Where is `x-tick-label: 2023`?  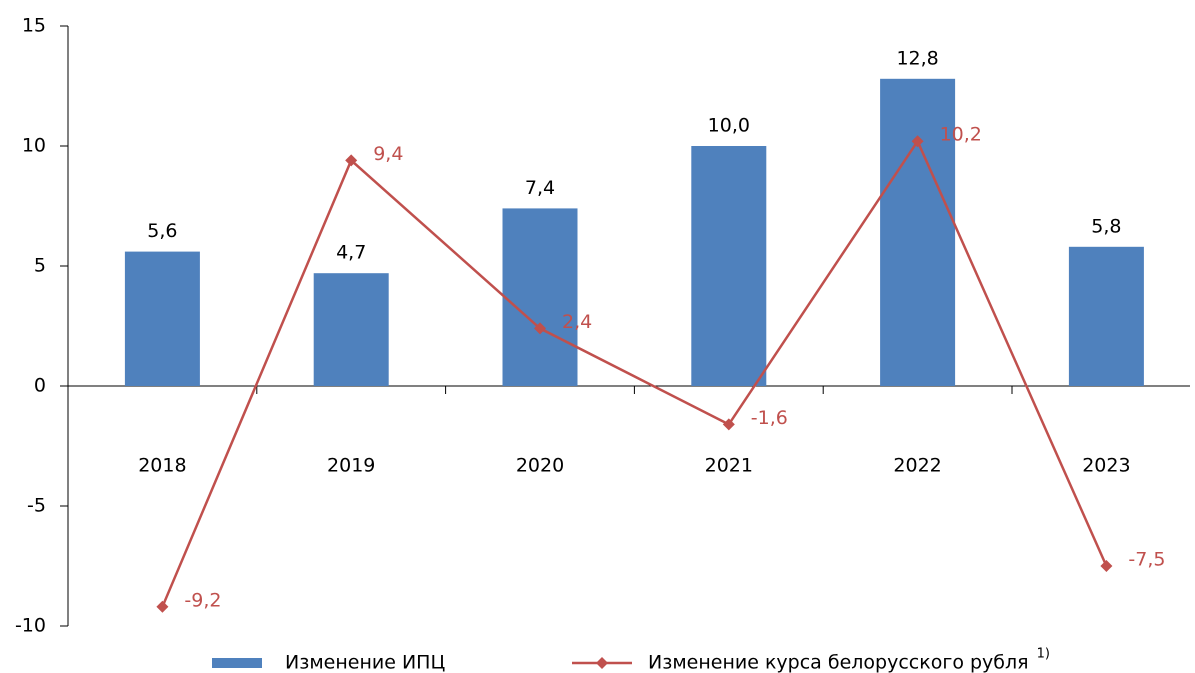
x-tick-label: 2023 is located at coordinates (1106, 466).